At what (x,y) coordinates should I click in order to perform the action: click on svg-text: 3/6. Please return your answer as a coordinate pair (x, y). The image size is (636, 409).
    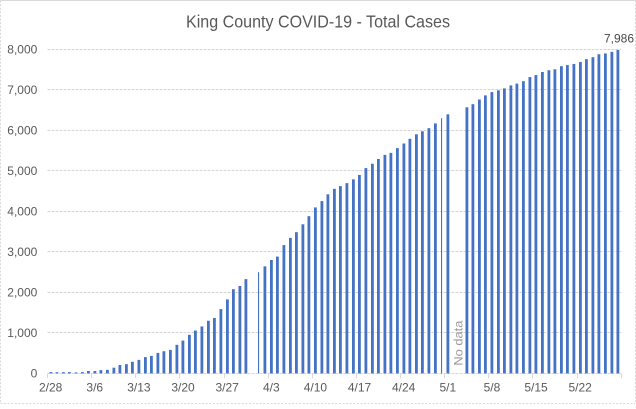
    Looking at the image, I should click on (94, 388).